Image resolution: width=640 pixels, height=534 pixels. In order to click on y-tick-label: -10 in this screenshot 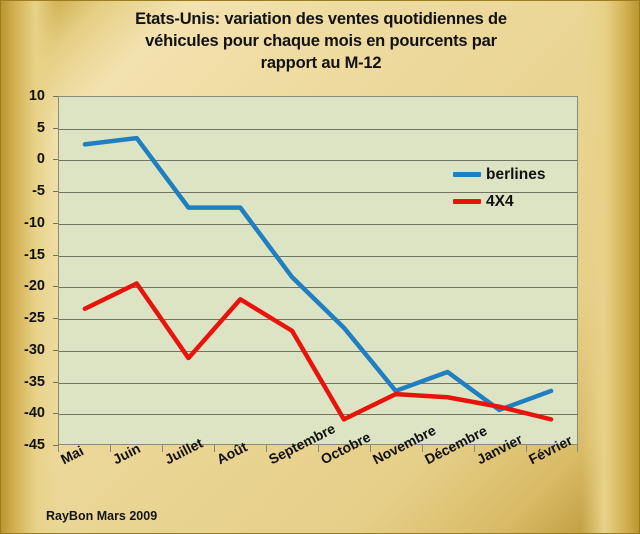, I will do `click(34, 222)`.